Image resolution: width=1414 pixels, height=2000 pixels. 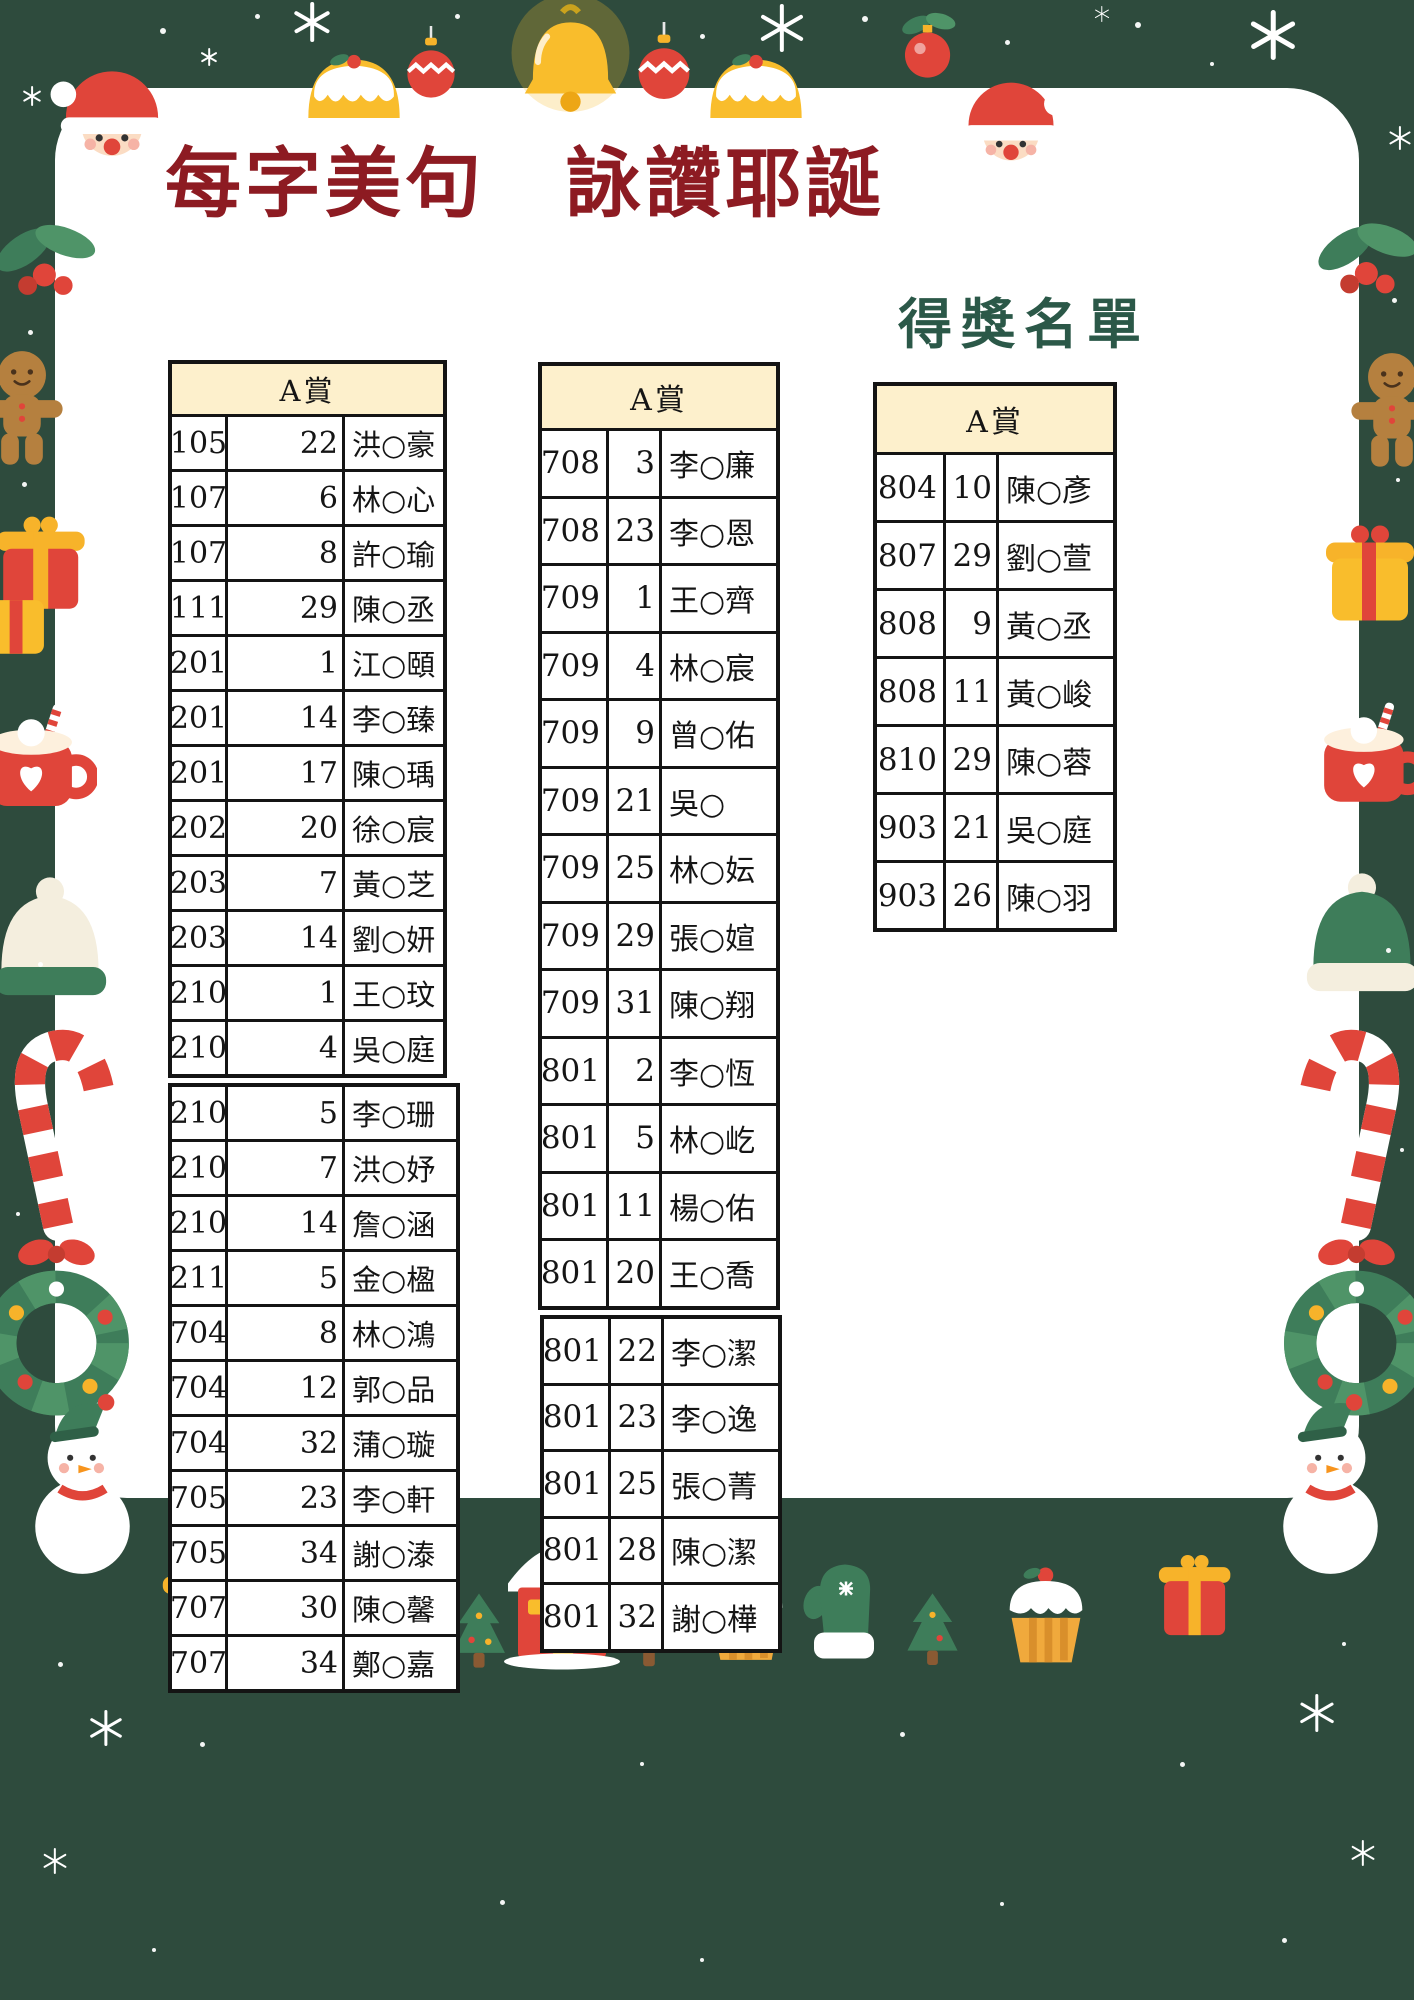 I want to click on class-number-cell: 810, so click(x=910, y=759).